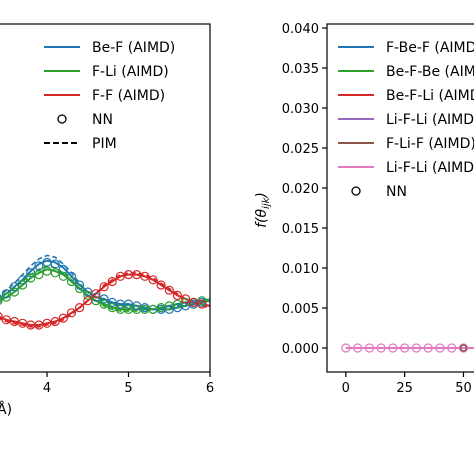 This screenshot has height=474, width=474. I want to click on legend-label-1: F-Li (AIMD), so click(130, 72).